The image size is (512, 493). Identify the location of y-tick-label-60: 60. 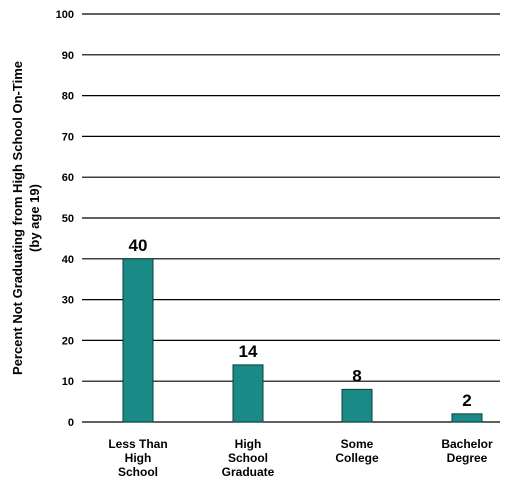
(68, 178).